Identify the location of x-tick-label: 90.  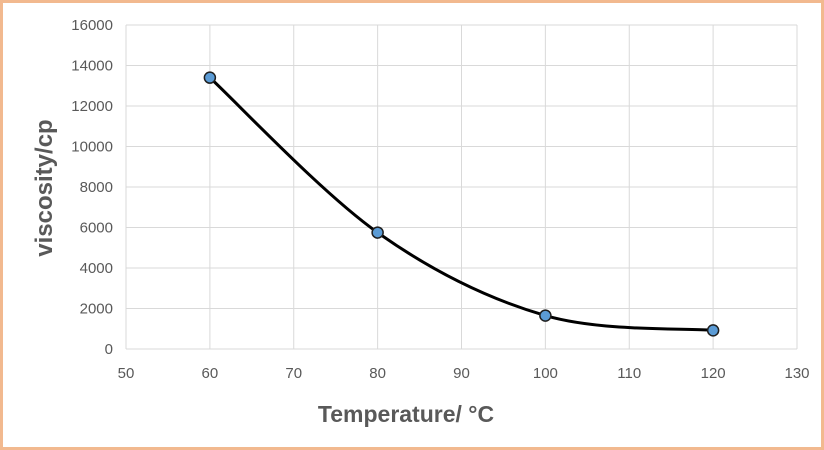
(461, 373).